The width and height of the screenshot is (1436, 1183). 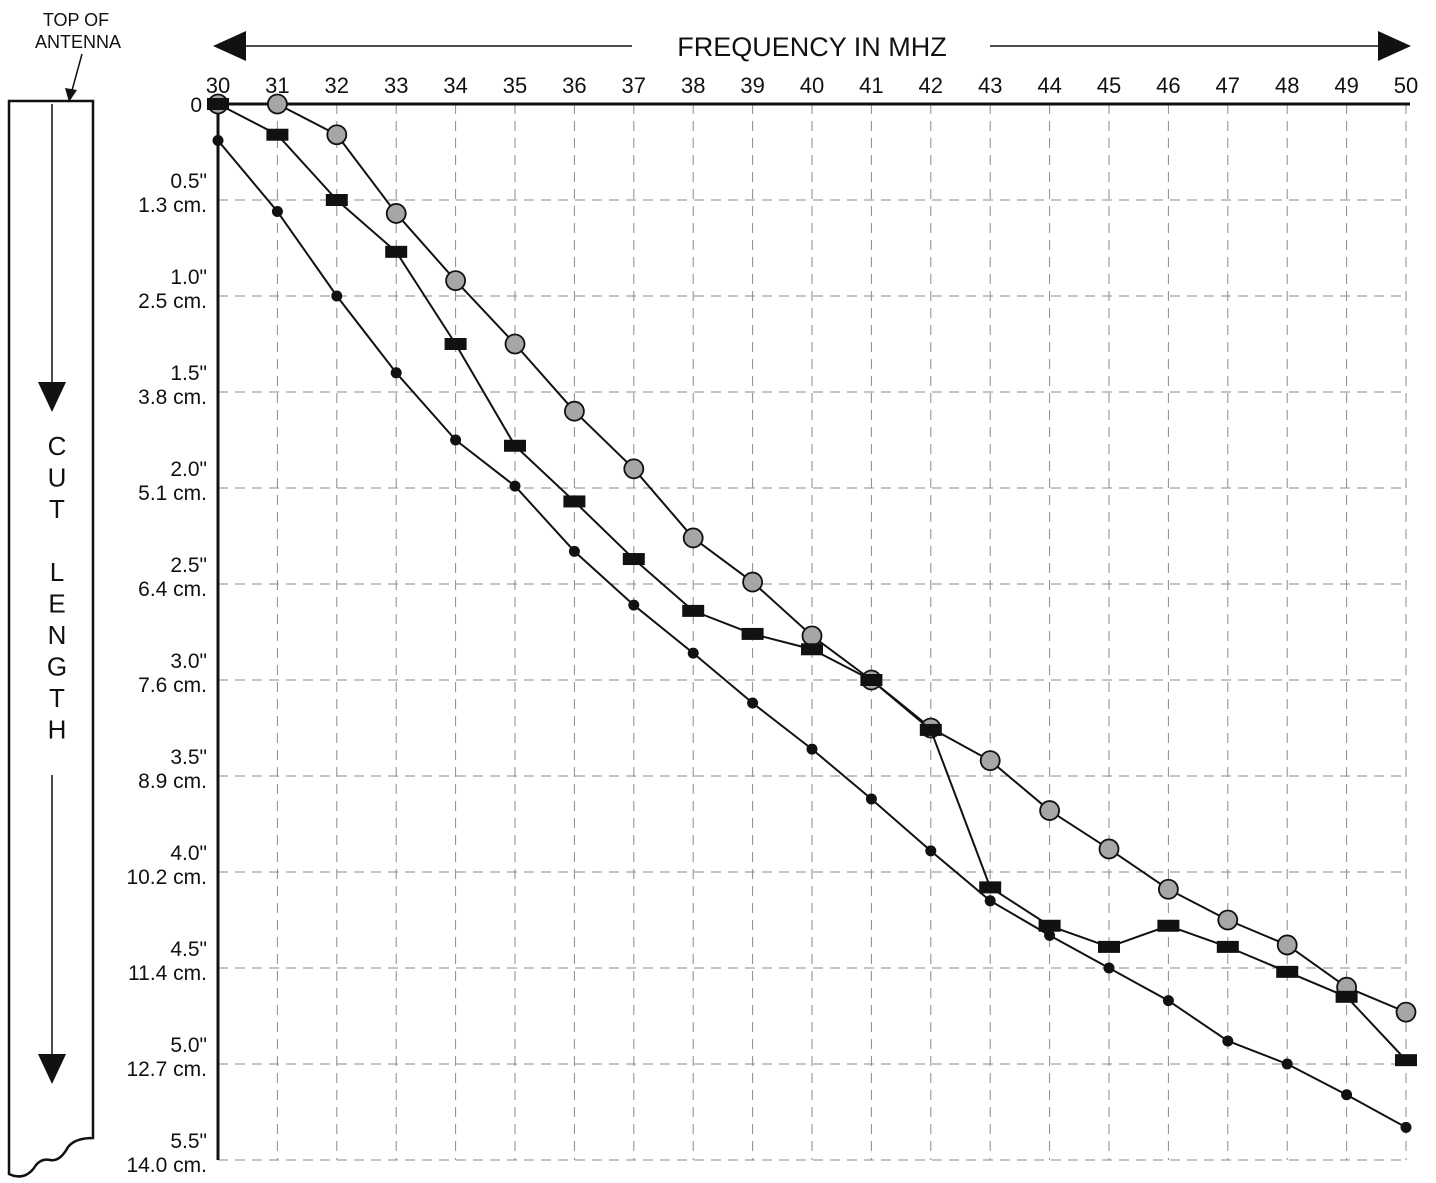 I want to click on cut-length-letter: U, so click(x=57, y=478).